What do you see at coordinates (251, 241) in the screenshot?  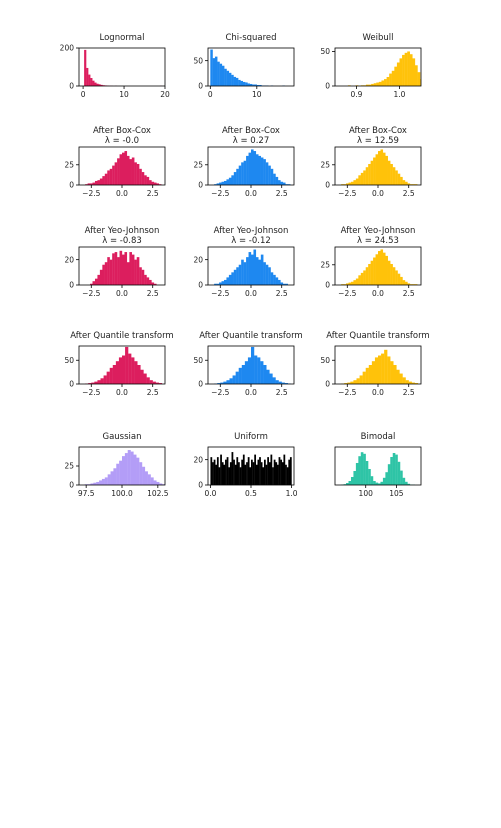 I see `panel-subtitle: λ = -0.12` at bounding box center [251, 241].